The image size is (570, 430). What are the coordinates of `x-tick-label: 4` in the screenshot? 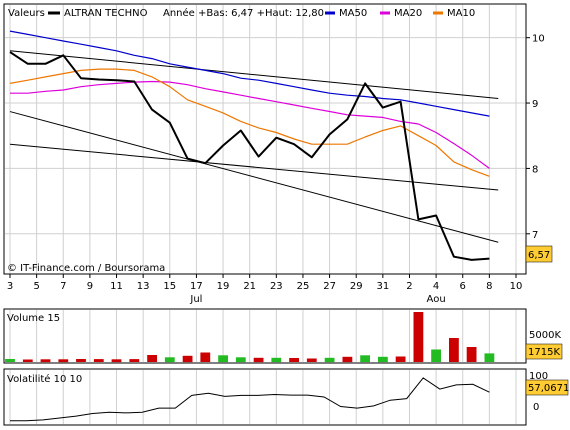 It's located at (436, 286).